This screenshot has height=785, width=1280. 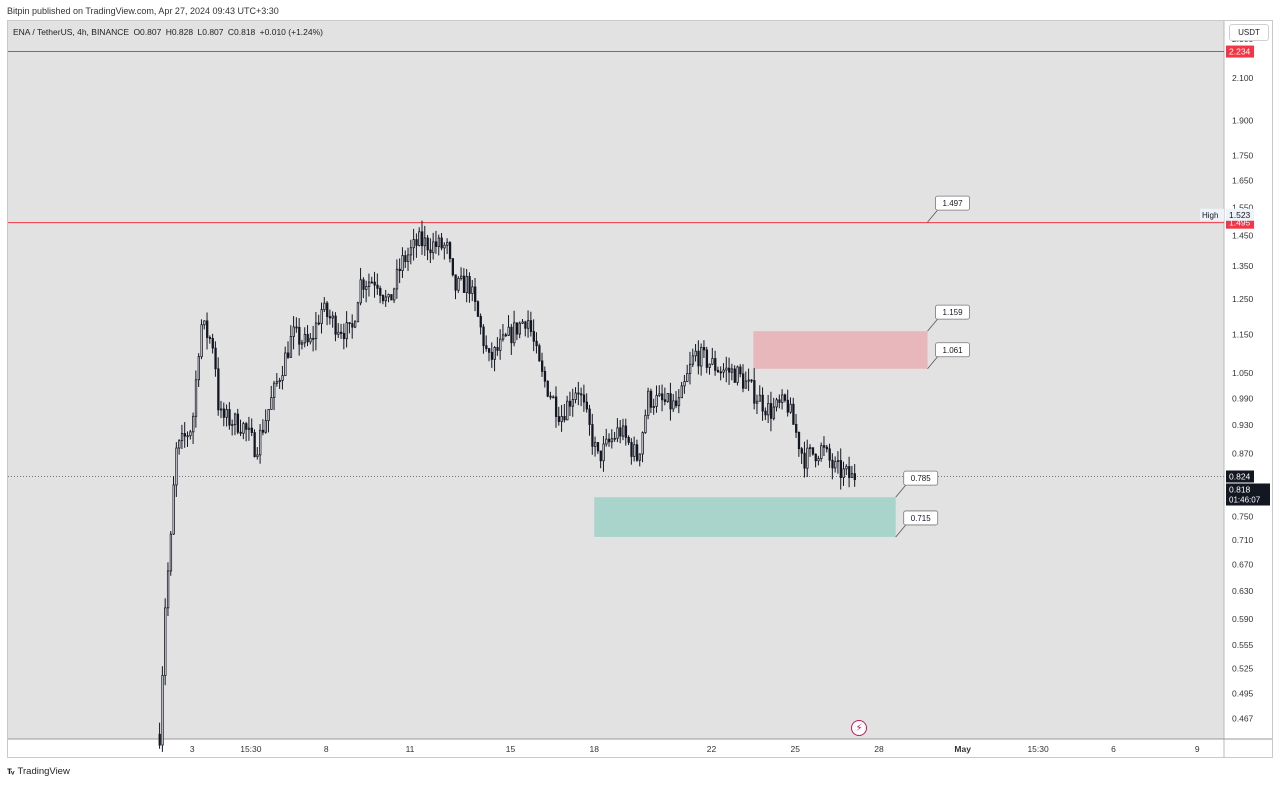 What do you see at coordinates (1249, 32) in the screenshot?
I see `currency-button: USDT` at bounding box center [1249, 32].